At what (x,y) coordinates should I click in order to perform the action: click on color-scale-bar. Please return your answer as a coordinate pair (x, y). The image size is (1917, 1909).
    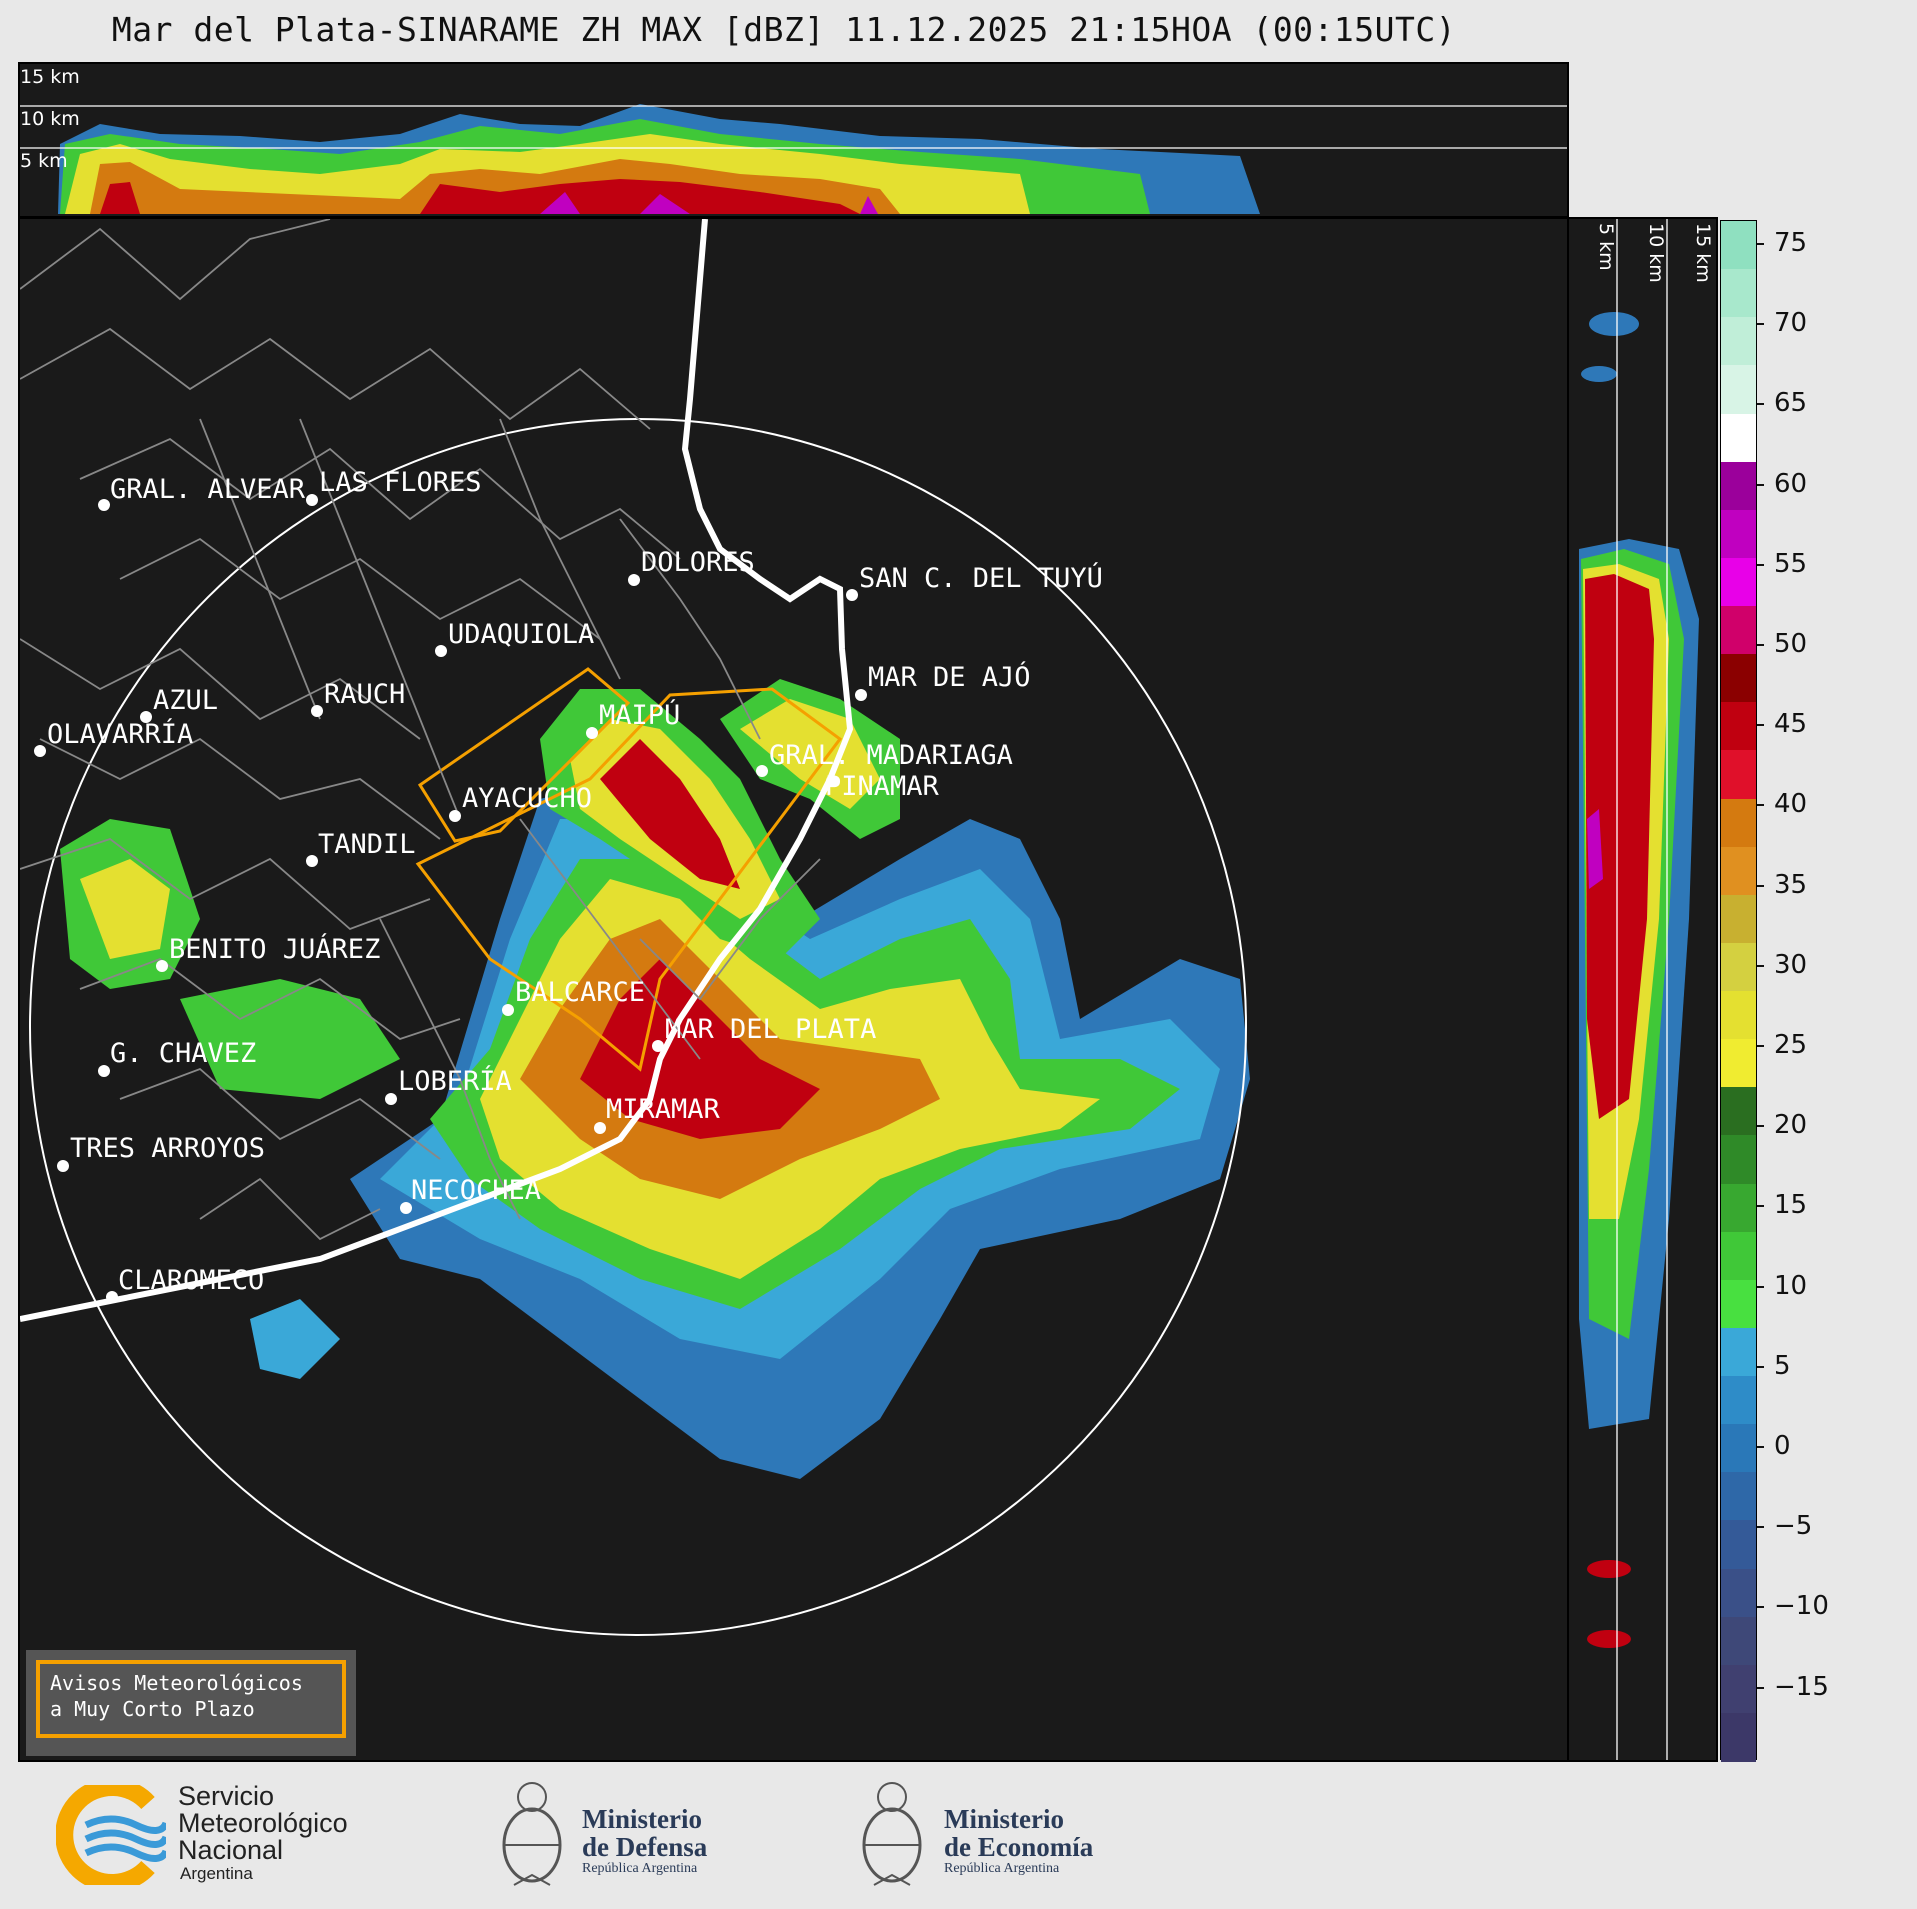
    Looking at the image, I should click on (1738, 991).